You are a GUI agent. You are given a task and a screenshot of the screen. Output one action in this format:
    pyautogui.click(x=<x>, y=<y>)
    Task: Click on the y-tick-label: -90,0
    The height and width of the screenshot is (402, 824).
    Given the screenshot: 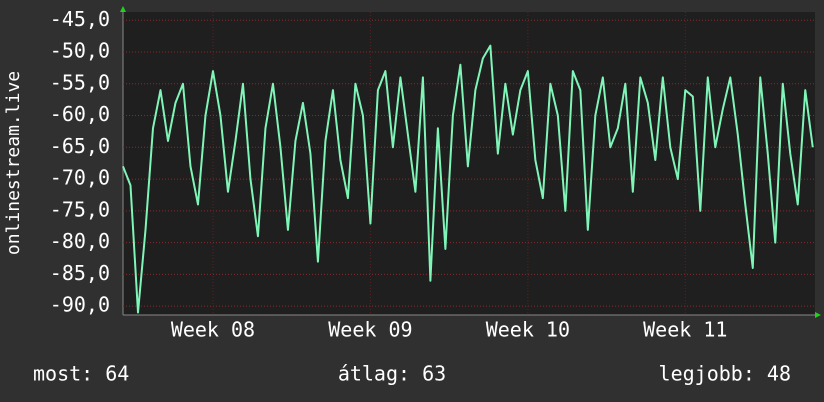 What is the action you would take?
    pyautogui.click(x=80, y=305)
    